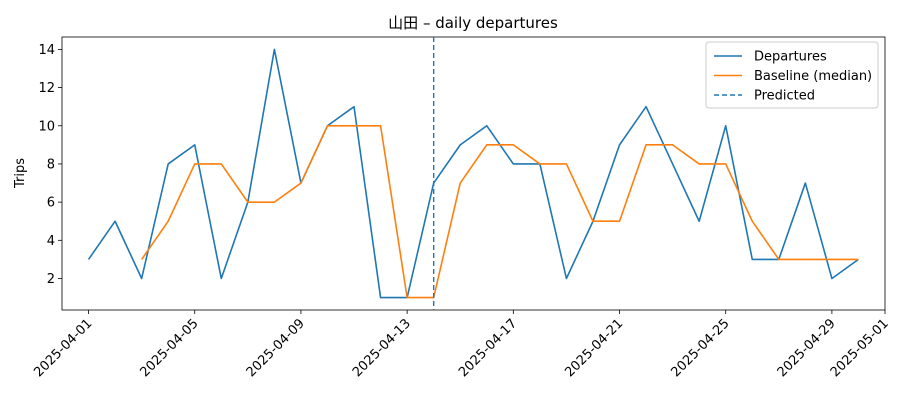 The image size is (900, 400). What do you see at coordinates (51, 241) in the screenshot?
I see `y-tick-label: 4` at bounding box center [51, 241].